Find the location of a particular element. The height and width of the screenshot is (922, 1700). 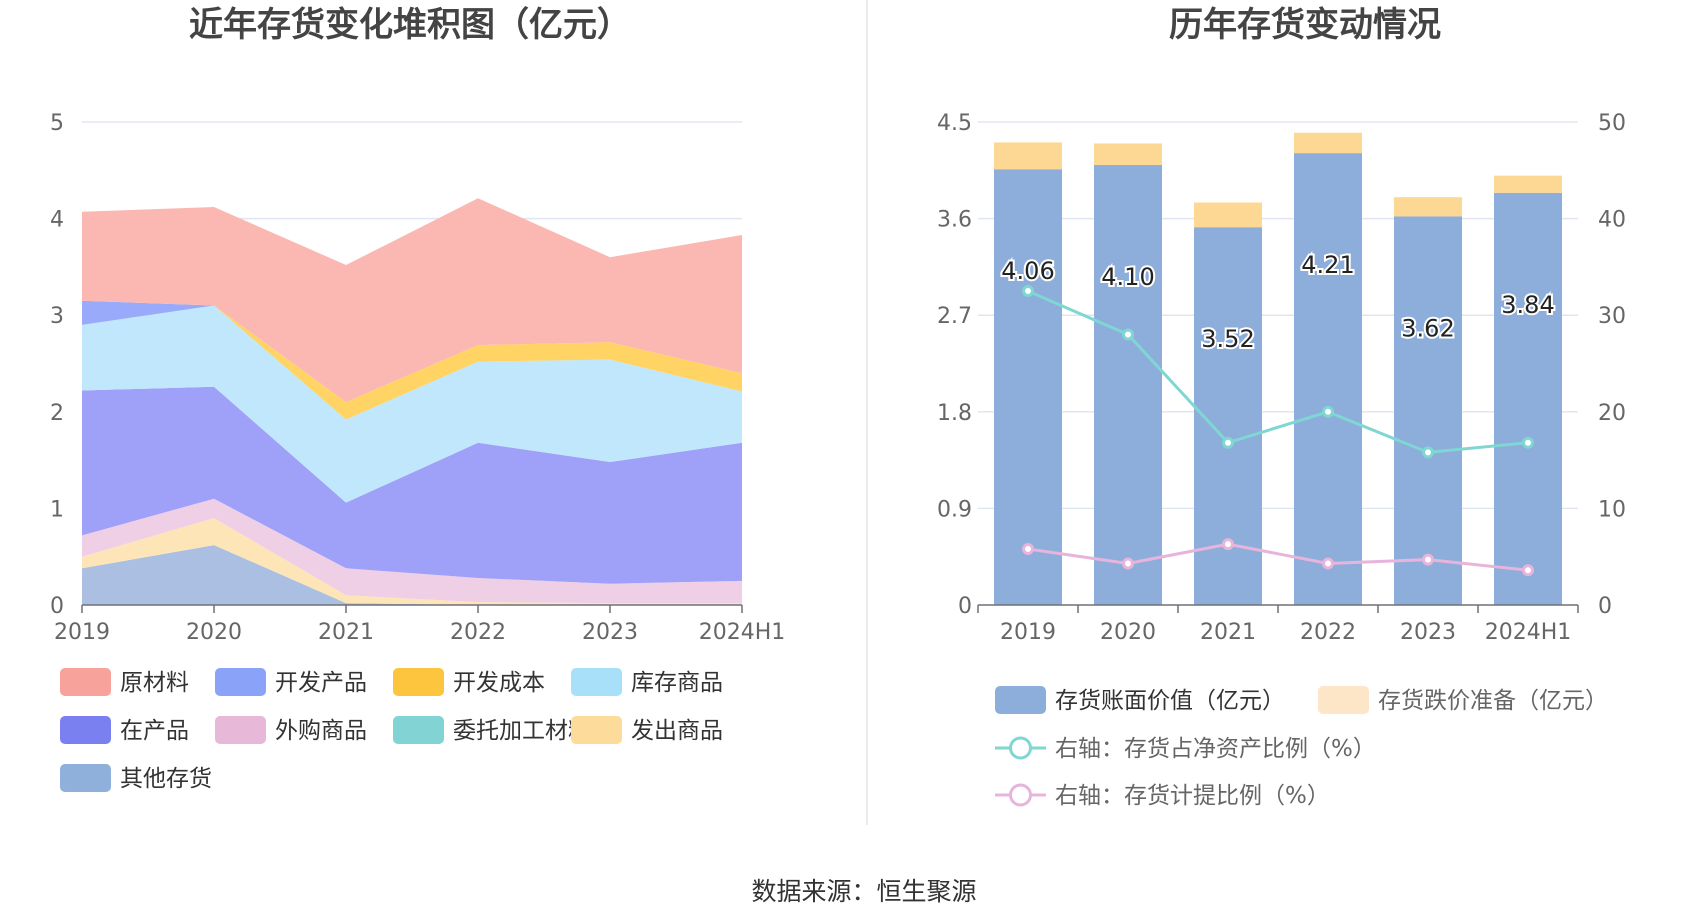

legend-label: 存货跌价准备（亿元） is located at coordinates (1493, 701).